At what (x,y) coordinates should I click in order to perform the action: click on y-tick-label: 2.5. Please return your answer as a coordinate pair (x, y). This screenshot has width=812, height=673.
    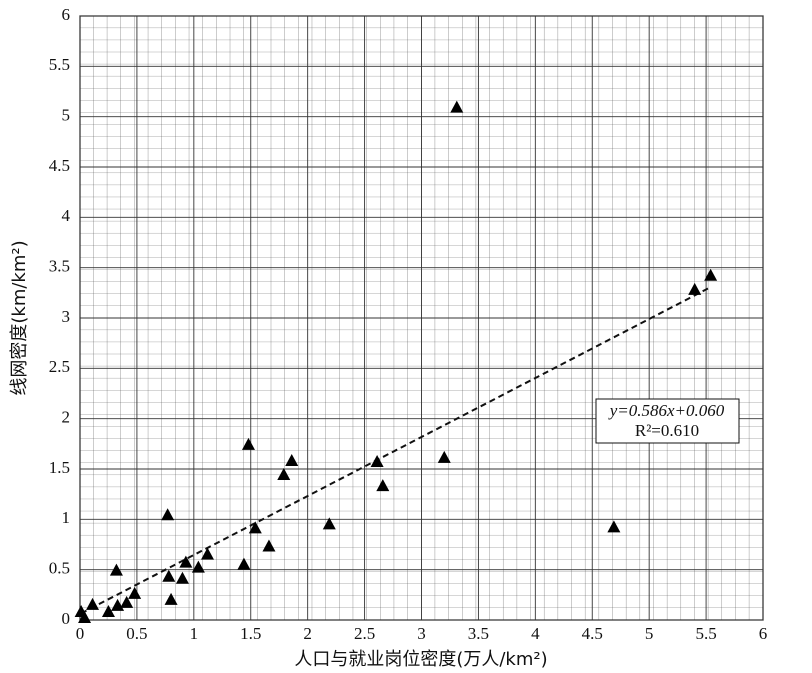
    Looking at the image, I should click on (59, 366).